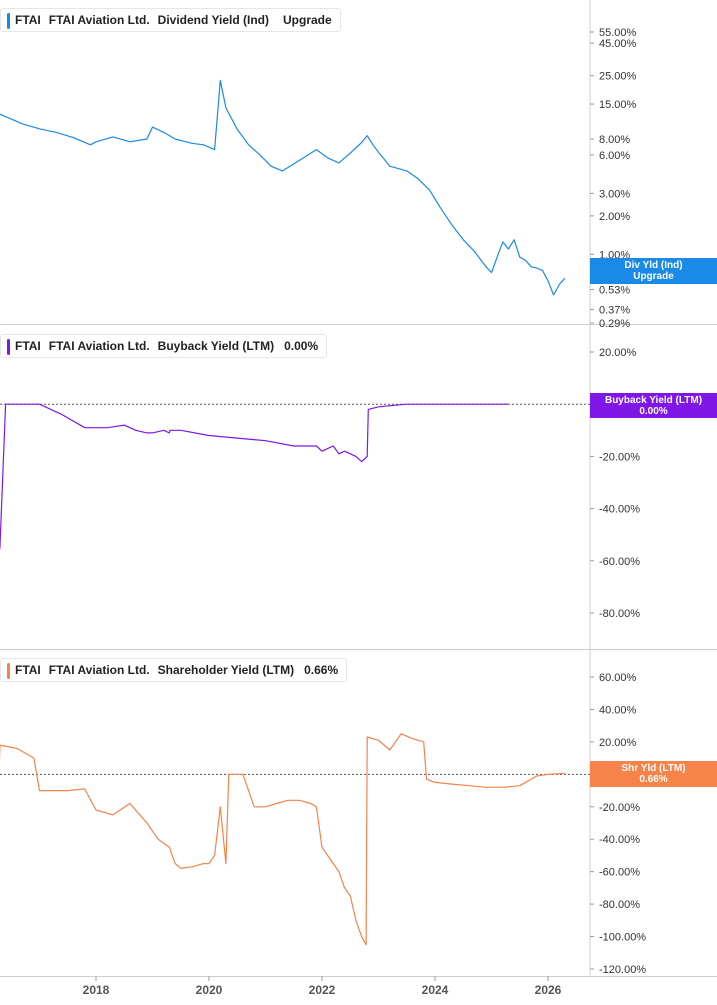 The image size is (717, 1005). What do you see at coordinates (209, 990) in the screenshot?
I see `x-tick-label: 2020` at bounding box center [209, 990].